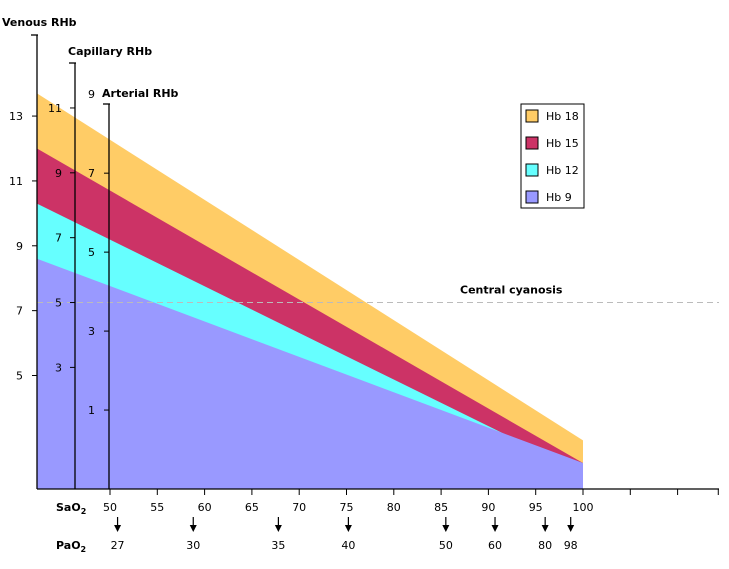  Describe the element at coordinates (39, 22) in the screenshot. I see `venous-rhb-title: Venous RHb` at that location.